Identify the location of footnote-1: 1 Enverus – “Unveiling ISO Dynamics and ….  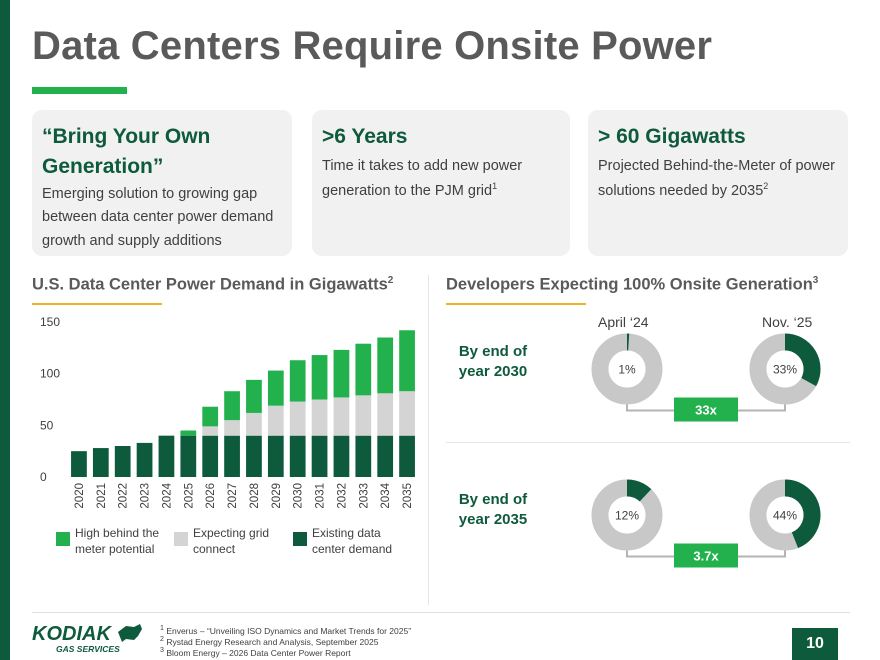
(286, 630).